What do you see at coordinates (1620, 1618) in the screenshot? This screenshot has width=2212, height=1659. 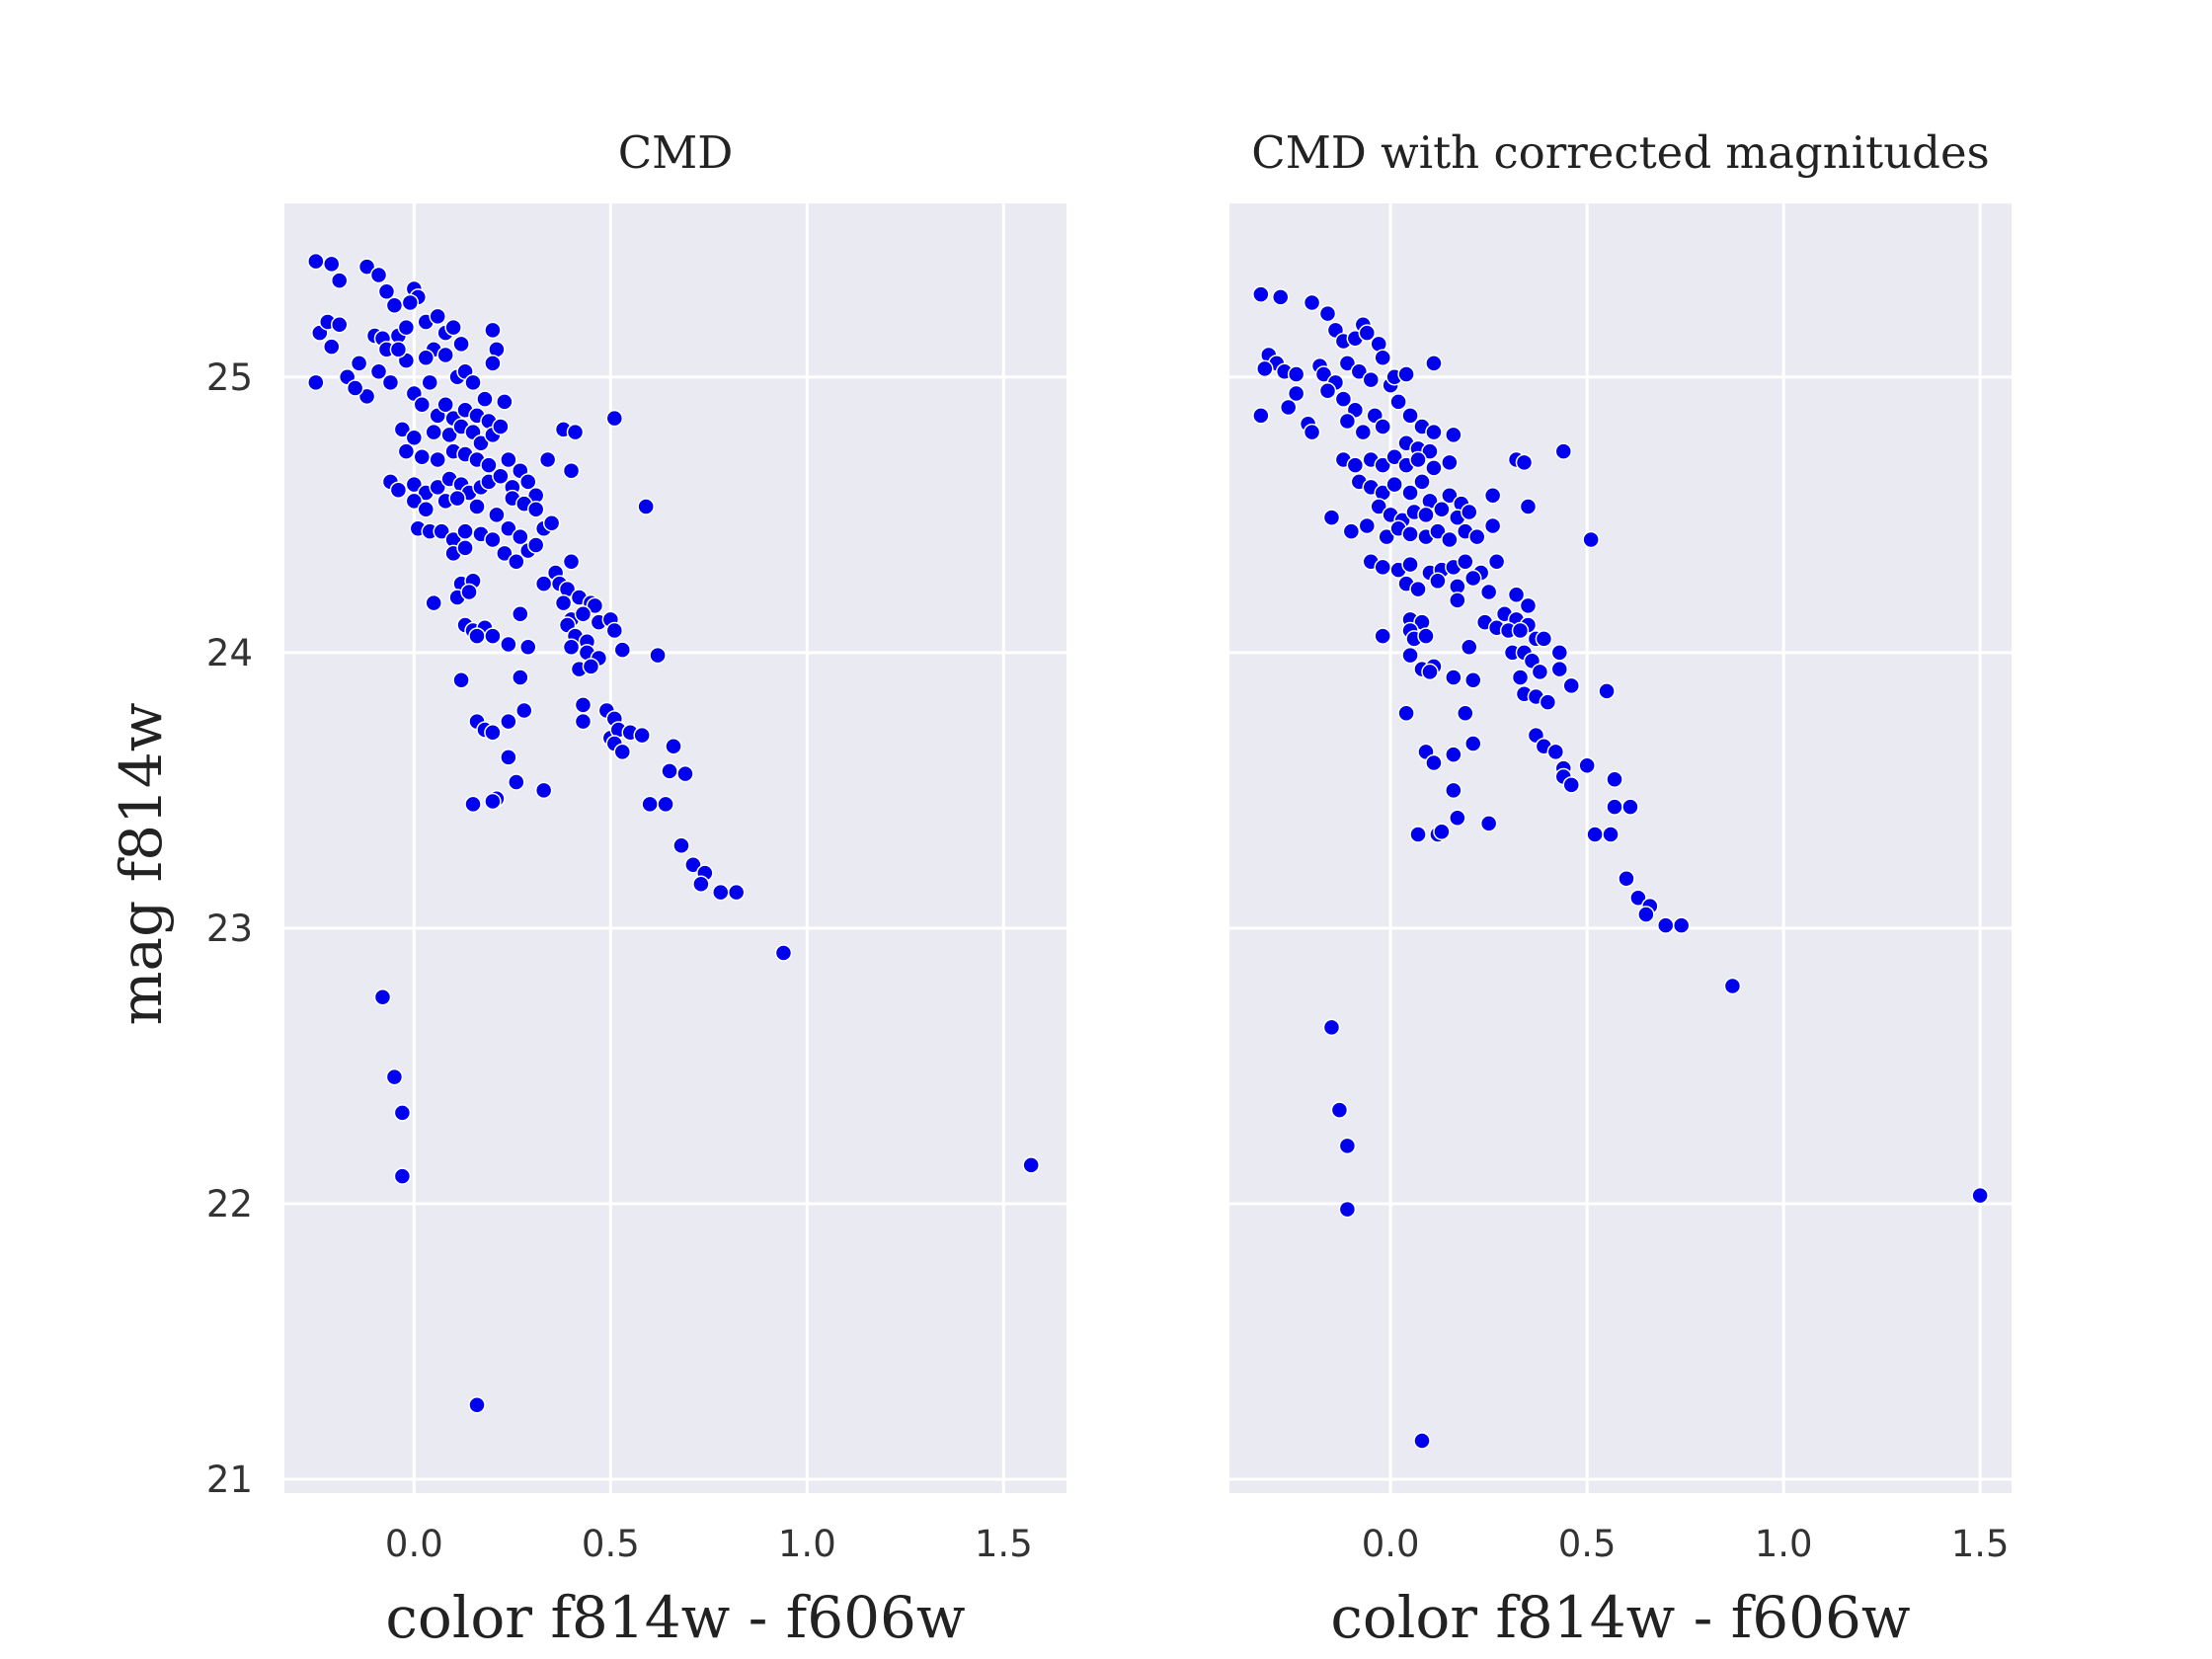 I see `x-axis-label-cmd-corrected: color f814w - f606w` at bounding box center [1620, 1618].